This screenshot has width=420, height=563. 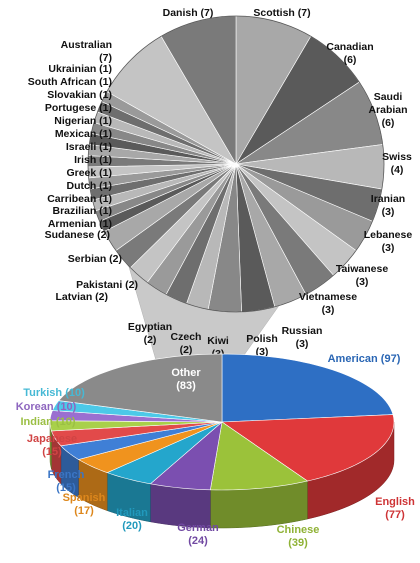 What do you see at coordinates (136, 426) in the screenshot?
I see `pie-slice-indian` at bounding box center [136, 426].